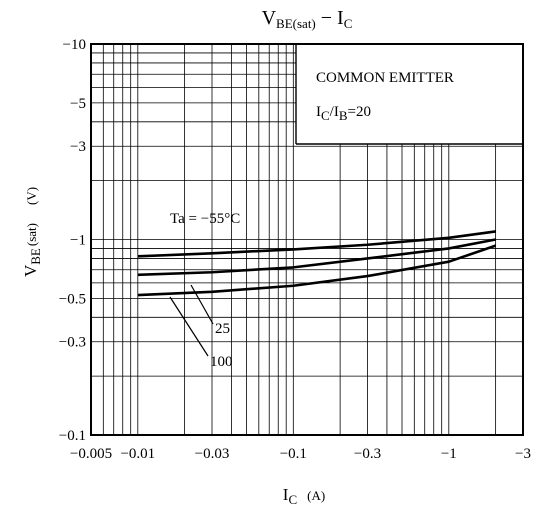 The height and width of the screenshot is (510, 535). I want to click on x-tick-label: −1, so click(449, 454).